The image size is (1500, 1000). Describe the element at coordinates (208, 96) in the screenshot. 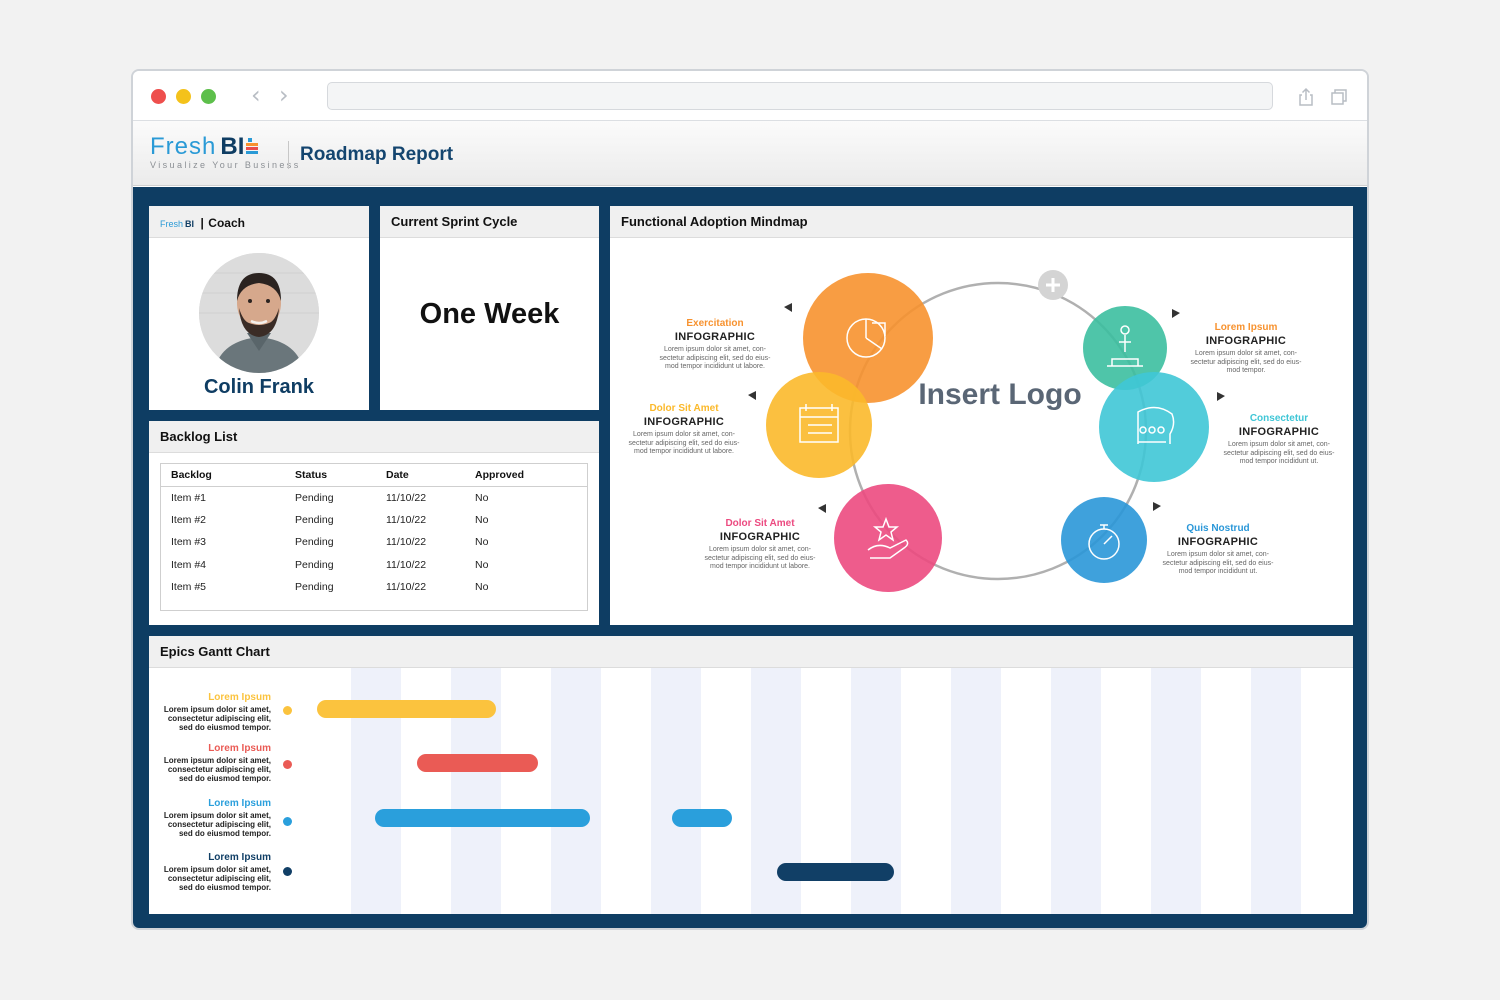

I see `maximize-window-button` at that location.